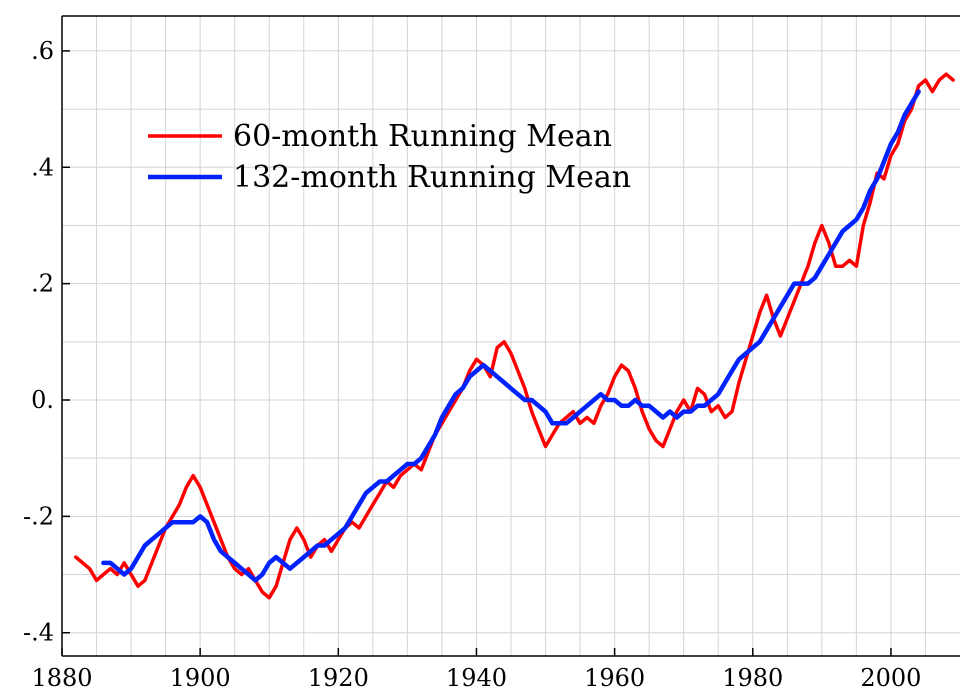 The width and height of the screenshot is (960, 690). I want to click on y-axis-ticks: -.4 -.2 0. .2 .4 .6, so click(46, 342).